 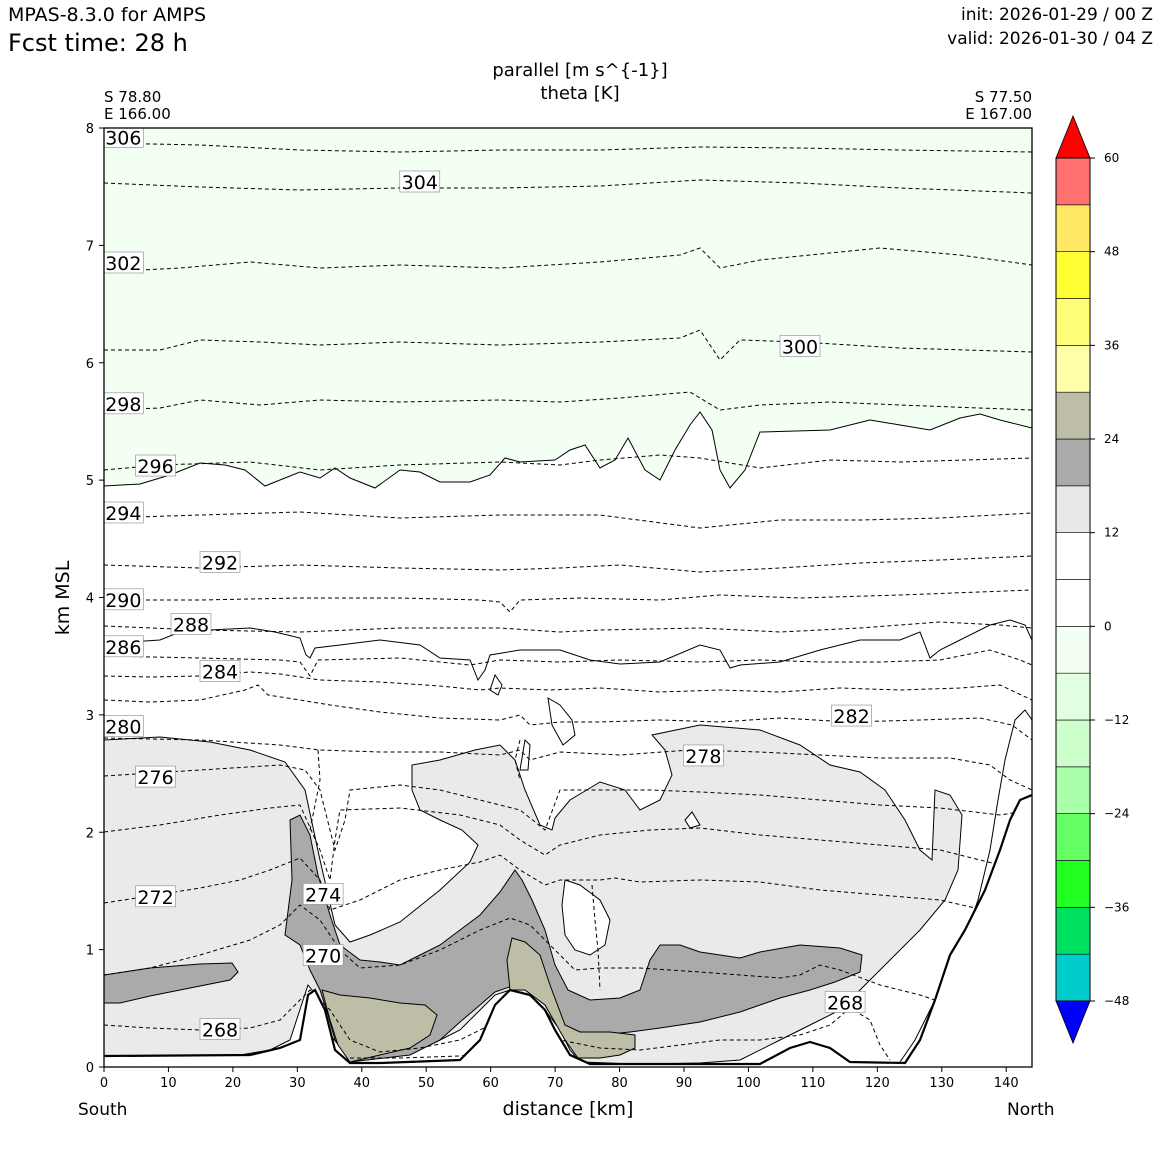 I want to click on colorbar-tick-label: 0, so click(x=1108, y=626).